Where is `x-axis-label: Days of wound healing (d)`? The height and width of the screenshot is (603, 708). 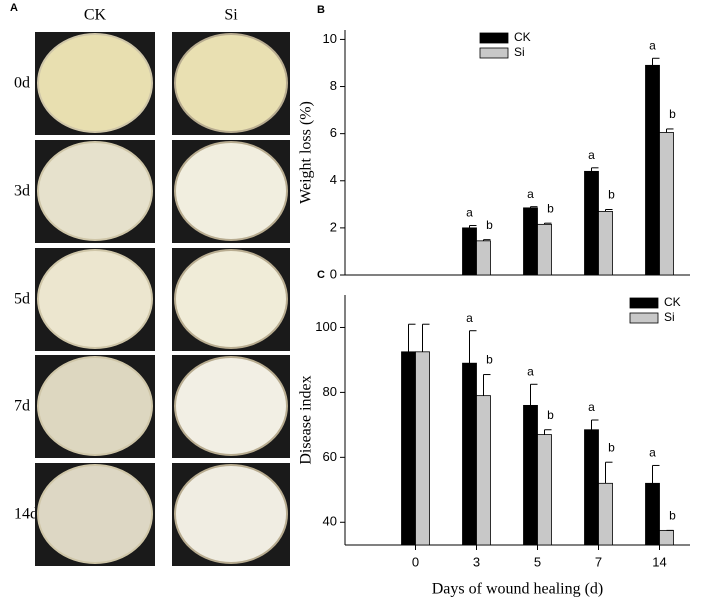
x-axis-label: Days of wound healing (d) is located at coordinates (518, 589).